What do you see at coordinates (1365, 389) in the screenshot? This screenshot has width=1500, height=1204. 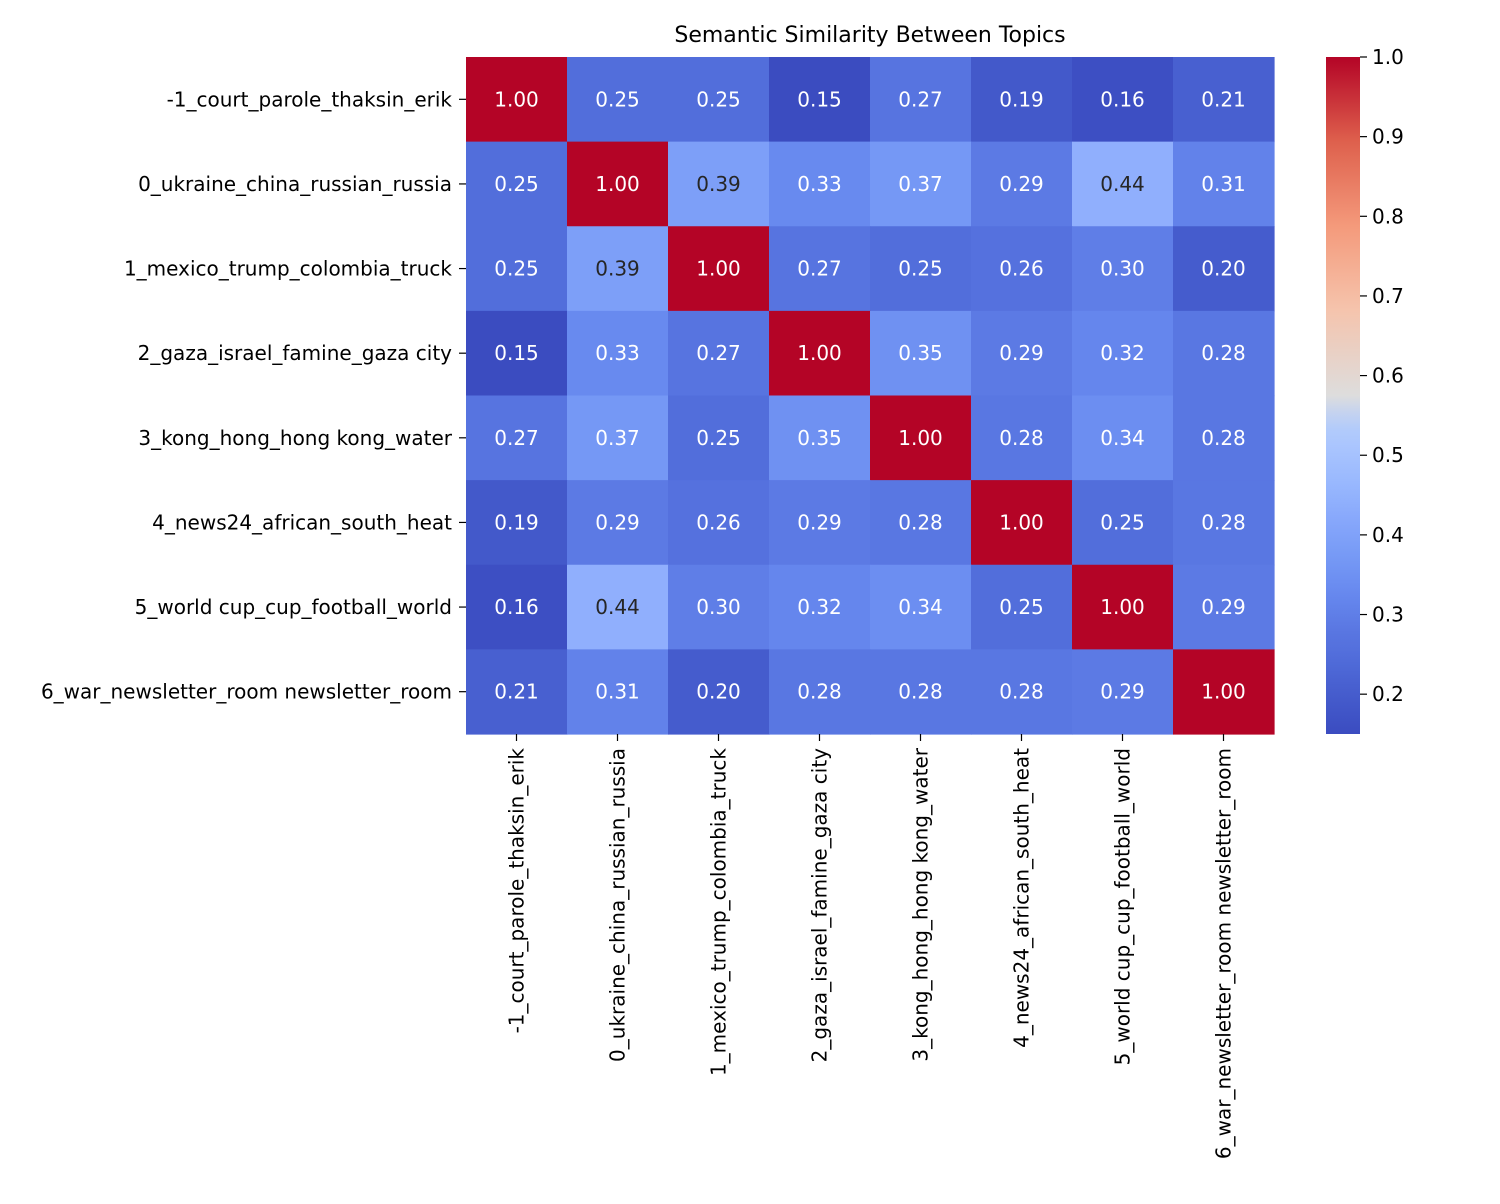 I see `colorbar: 0.2 0.3 0.4 0.5 0.6 0.7 0.8 0.9 1.0` at bounding box center [1365, 389].